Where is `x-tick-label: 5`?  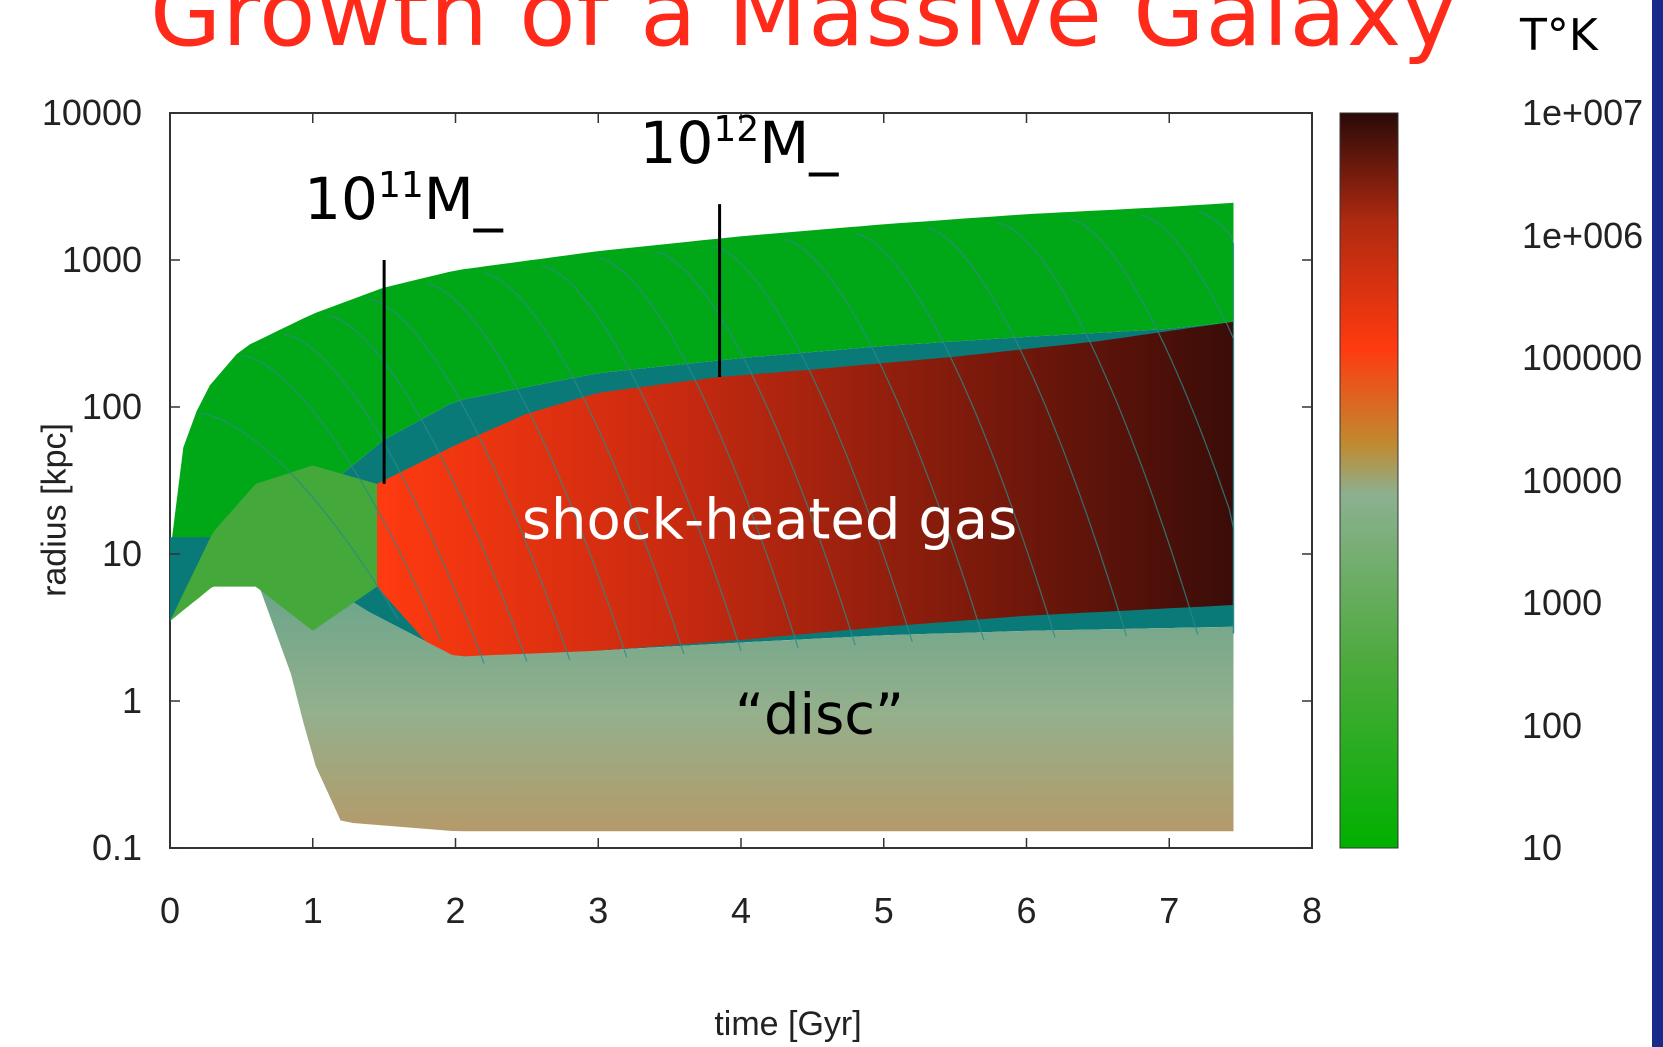
x-tick-label: 5 is located at coordinates (883, 910).